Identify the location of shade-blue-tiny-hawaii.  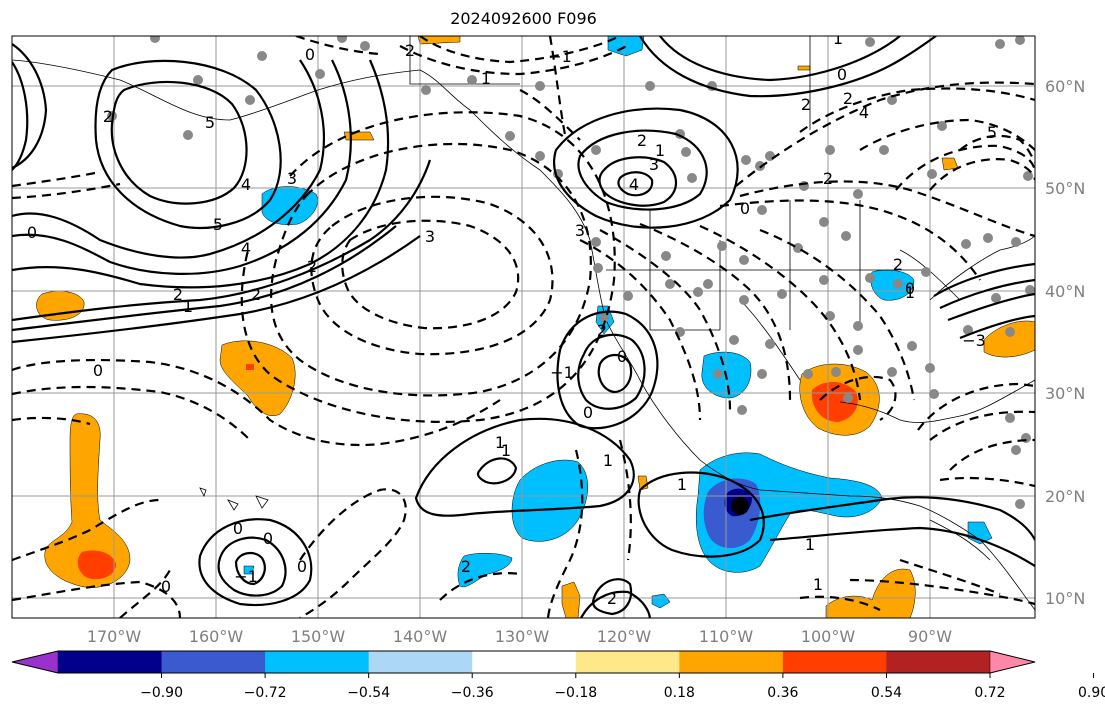
(249, 570).